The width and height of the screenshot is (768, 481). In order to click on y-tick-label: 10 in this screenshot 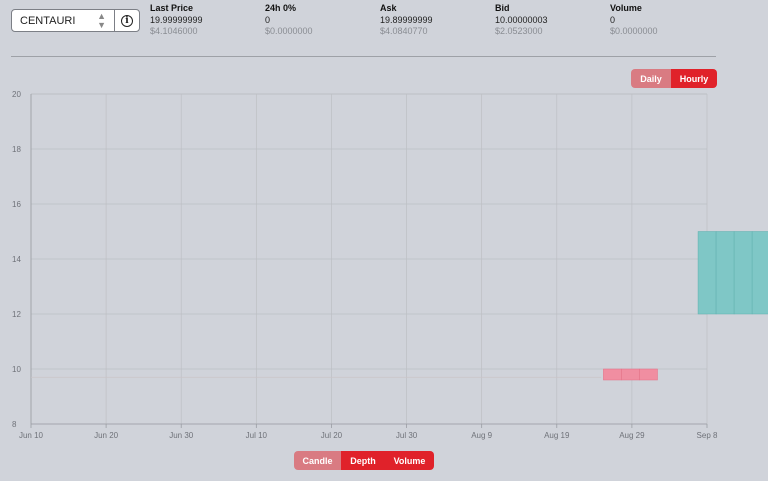, I will do `click(16, 369)`.